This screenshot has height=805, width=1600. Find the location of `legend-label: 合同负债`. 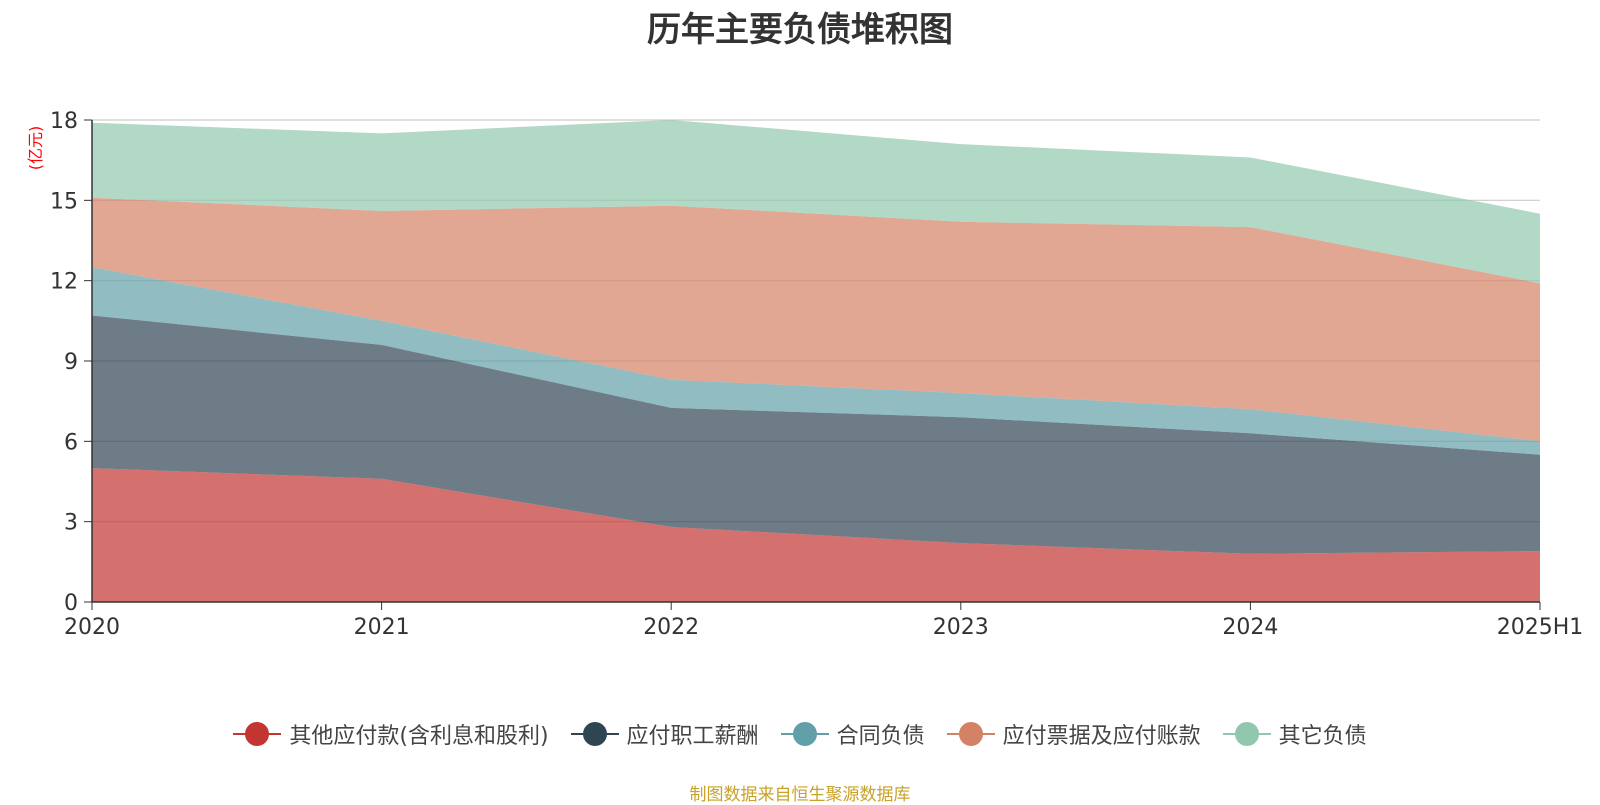

legend-label: 合同负债 is located at coordinates (880, 736).